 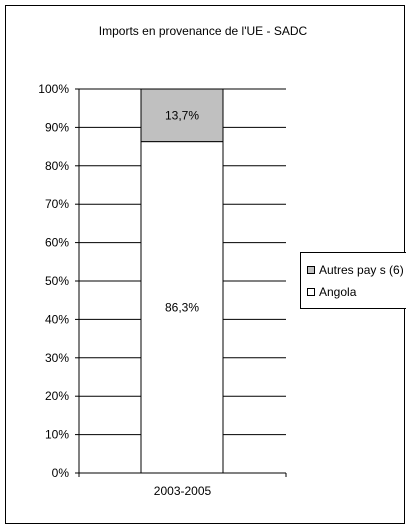 What do you see at coordinates (57, 281) in the screenshot?
I see `y-tick-label-50: 50%` at bounding box center [57, 281].